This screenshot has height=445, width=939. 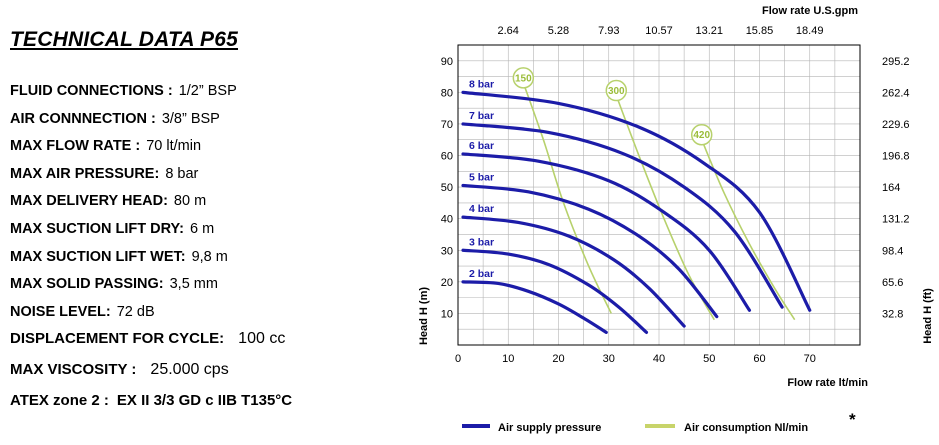 What do you see at coordinates (59, 401) in the screenshot?
I see `spec-label: ATEX zone 2 :` at bounding box center [59, 401].